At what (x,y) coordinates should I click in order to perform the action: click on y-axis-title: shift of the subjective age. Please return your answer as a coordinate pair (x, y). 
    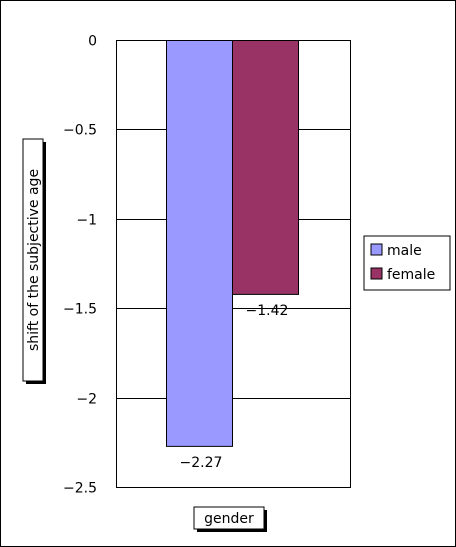
    Looking at the image, I should click on (34, 261).